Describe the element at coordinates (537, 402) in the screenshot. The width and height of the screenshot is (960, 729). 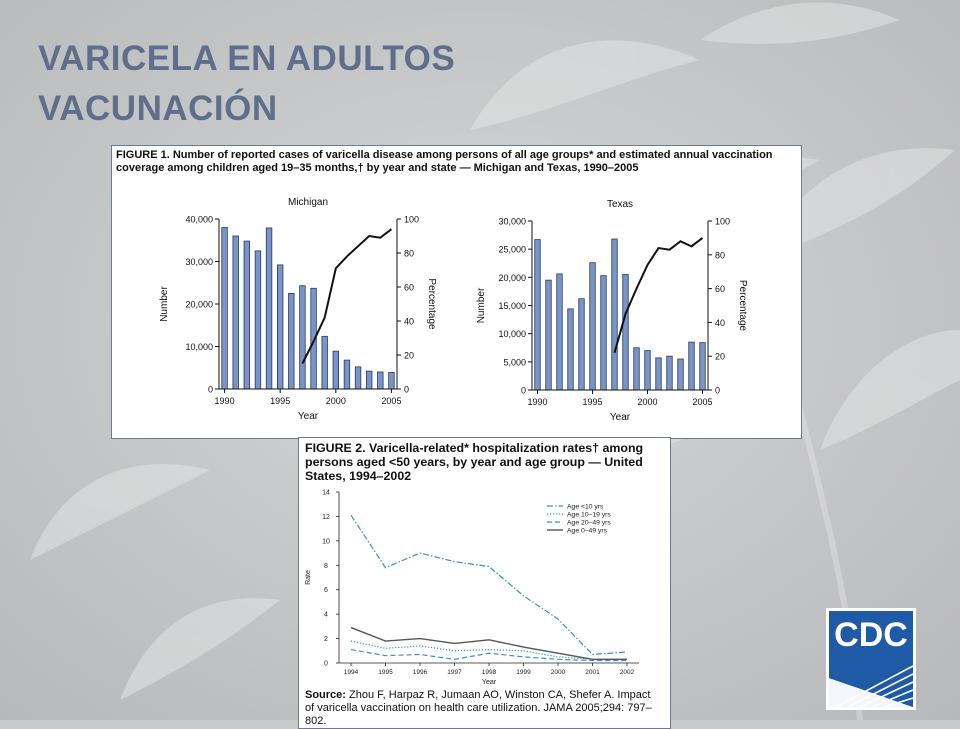
I see `texas-x-tick-label: 1990` at that location.